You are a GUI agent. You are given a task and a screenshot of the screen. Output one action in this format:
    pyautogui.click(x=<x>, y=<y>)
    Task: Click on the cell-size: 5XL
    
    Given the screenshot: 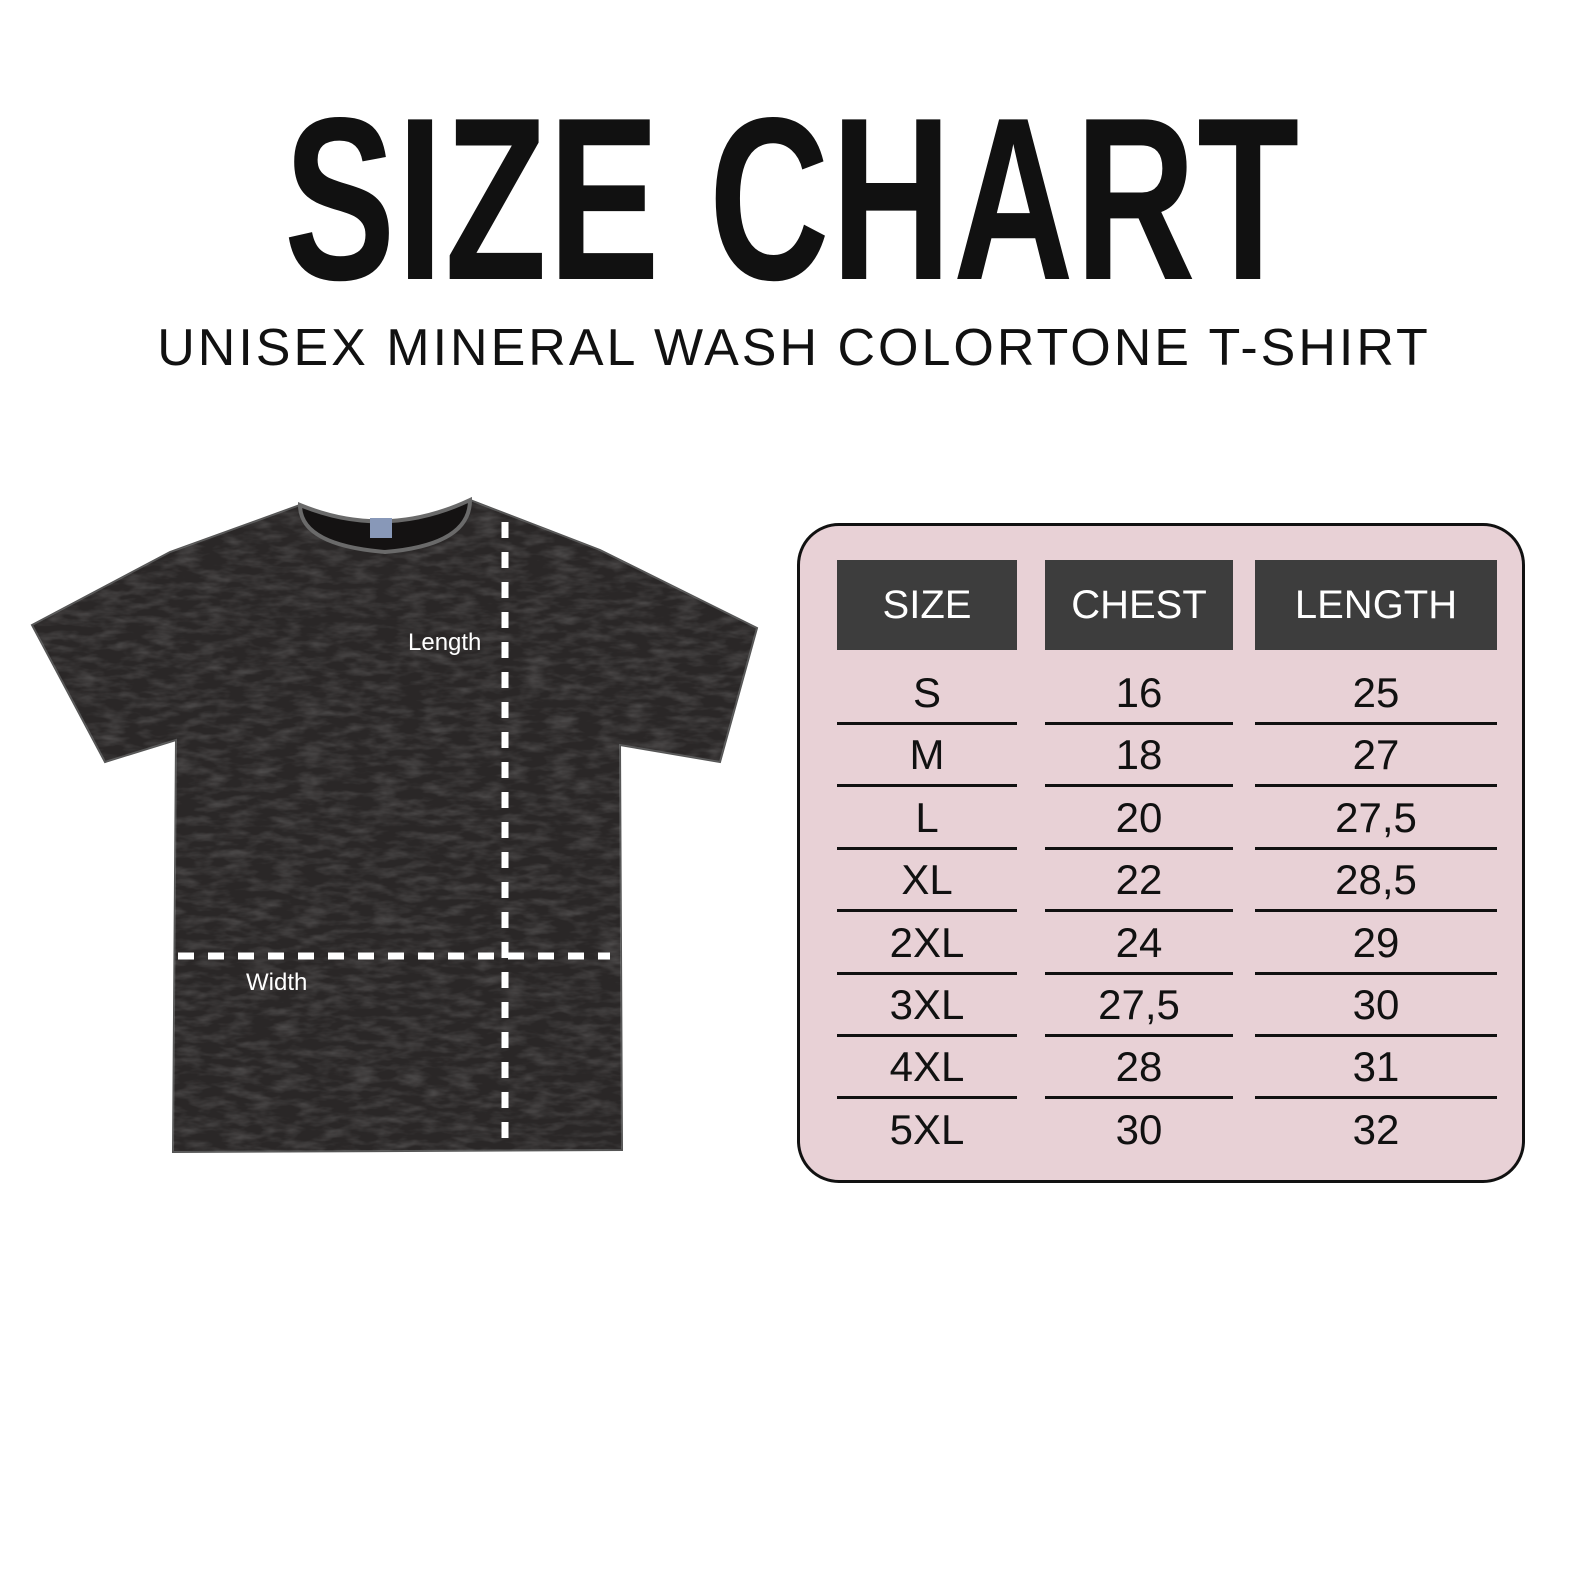 What is the action you would take?
    pyautogui.click(x=927, y=1129)
    